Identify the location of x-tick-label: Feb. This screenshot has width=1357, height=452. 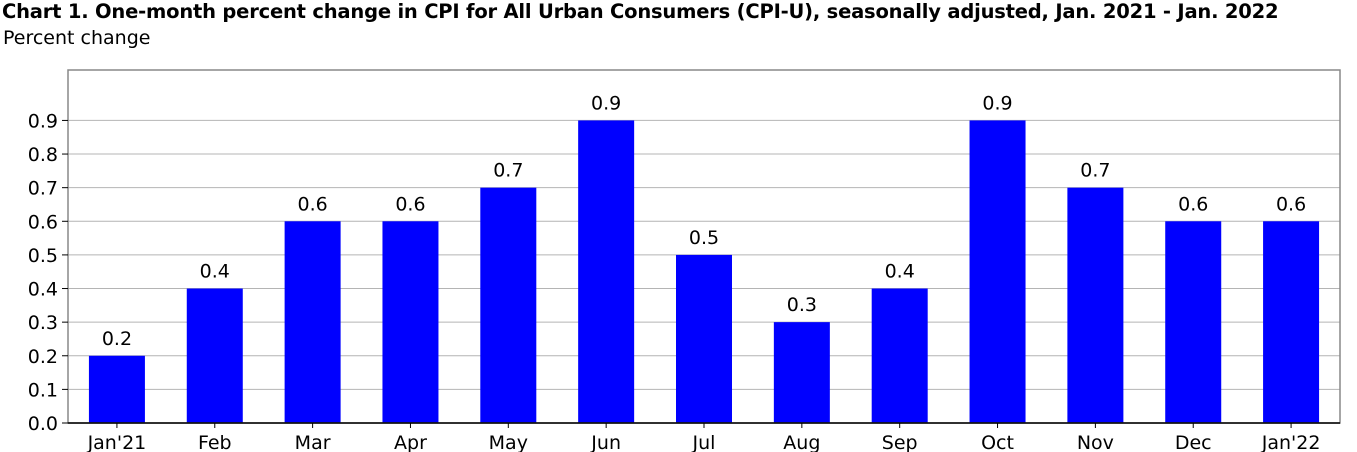
(215, 442).